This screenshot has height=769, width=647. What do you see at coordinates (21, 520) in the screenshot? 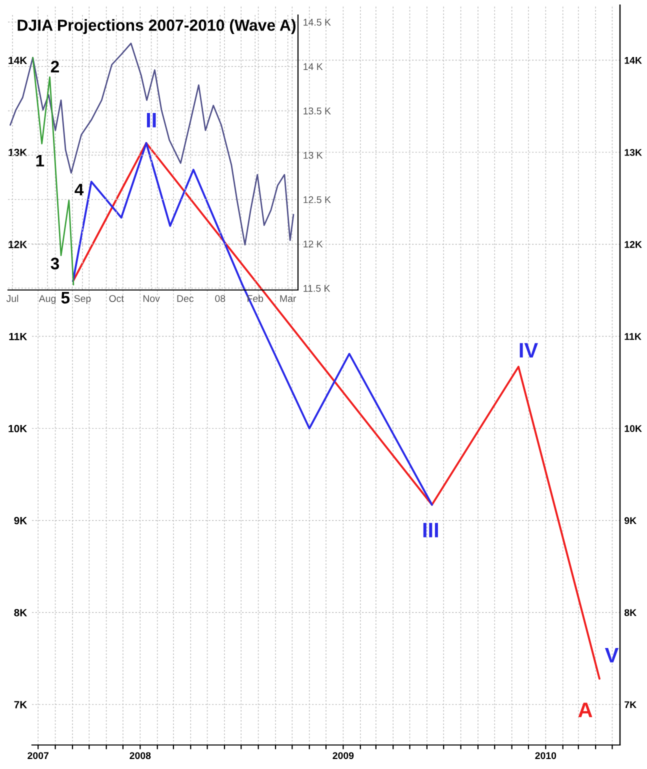
I see `y-tick-label: 9K` at bounding box center [21, 520].